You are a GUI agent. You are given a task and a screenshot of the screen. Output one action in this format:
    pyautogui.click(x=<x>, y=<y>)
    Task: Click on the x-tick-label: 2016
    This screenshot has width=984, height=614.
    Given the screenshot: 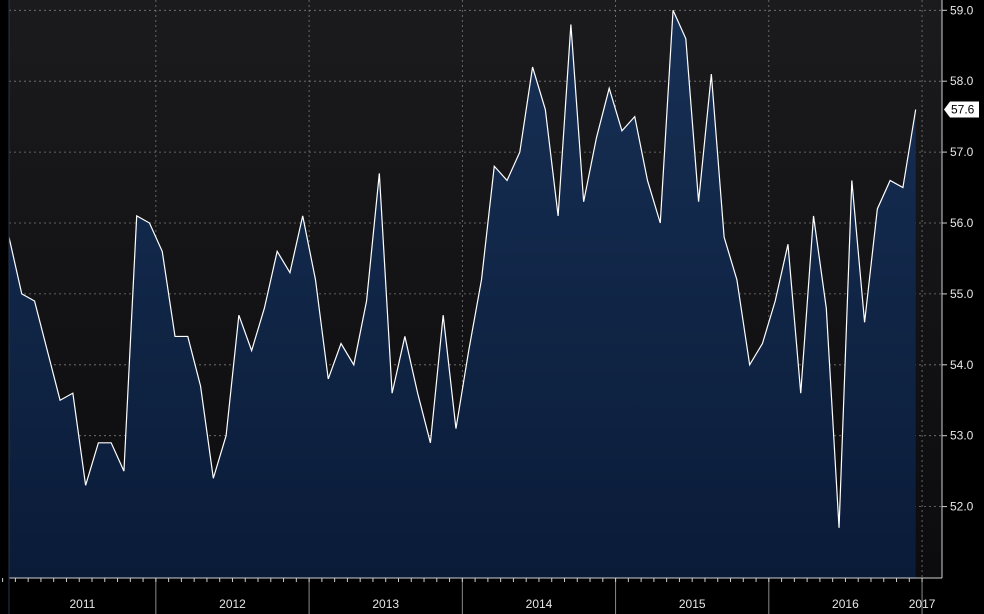 What is the action you would take?
    pyautogui.click(x=845, y=604)
    